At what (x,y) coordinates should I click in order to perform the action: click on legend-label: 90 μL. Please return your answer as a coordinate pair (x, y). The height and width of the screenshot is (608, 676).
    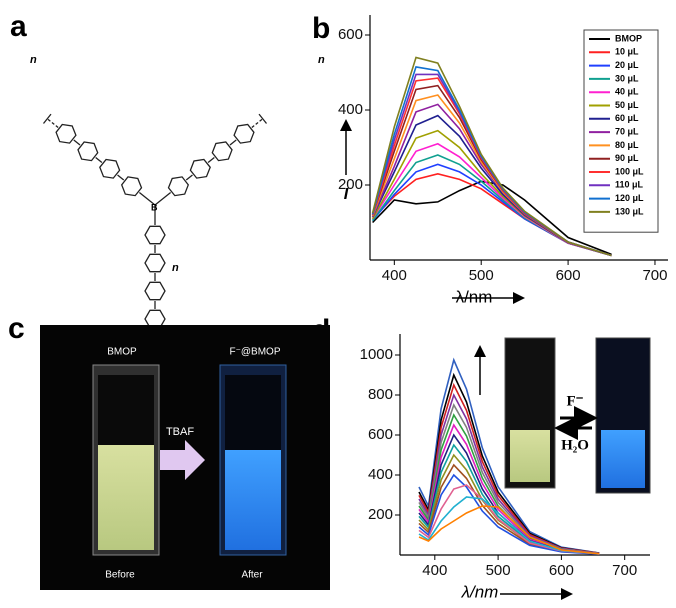
    Looking at the image, I should click on (627, 158).